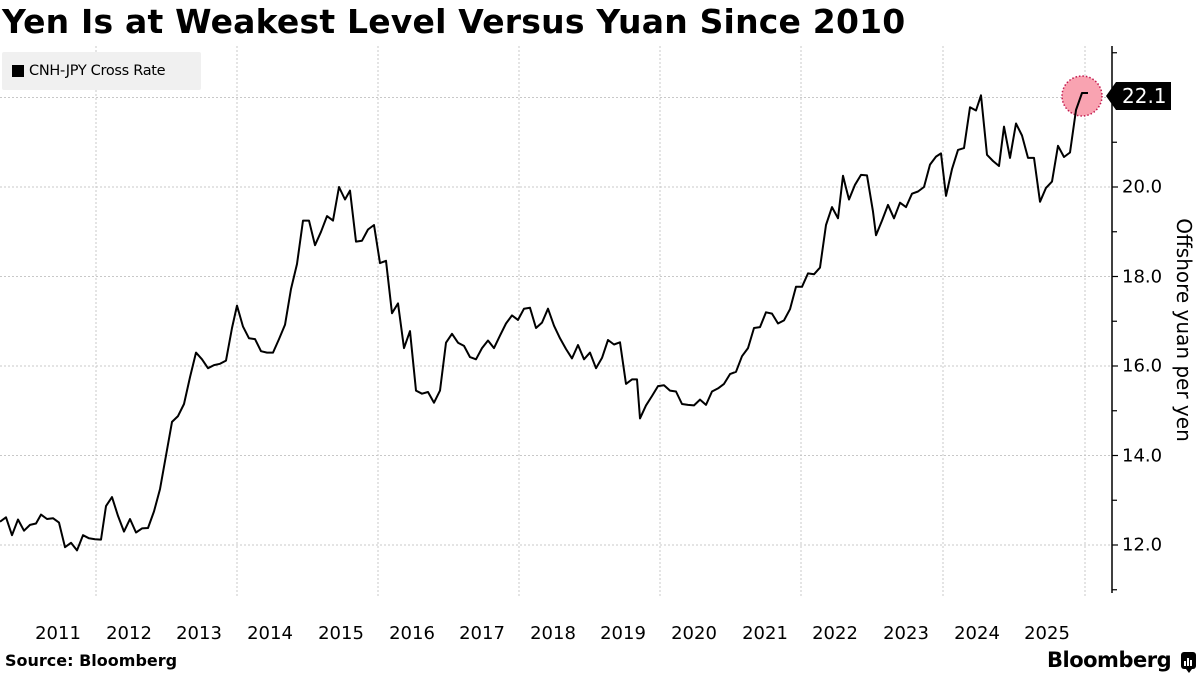 The image size is (1200, 675). I want to click on x-tick-label: 2022, so click(835, 633).